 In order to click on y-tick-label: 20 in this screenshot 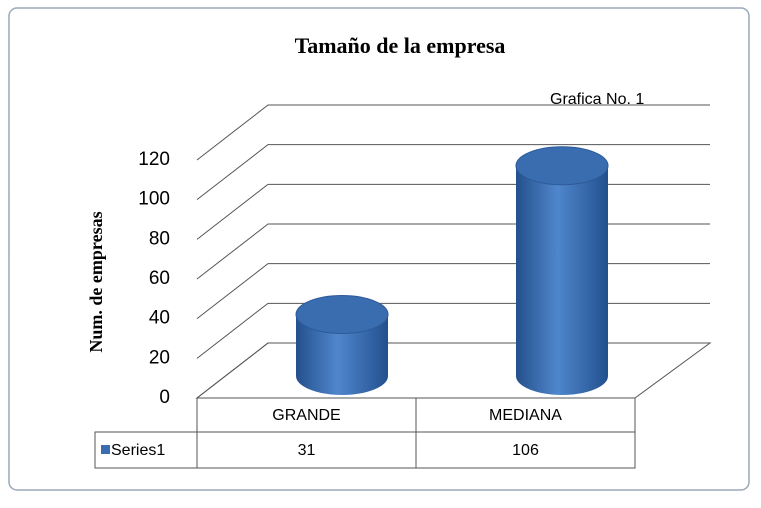, I will do `click(159, 357)`.